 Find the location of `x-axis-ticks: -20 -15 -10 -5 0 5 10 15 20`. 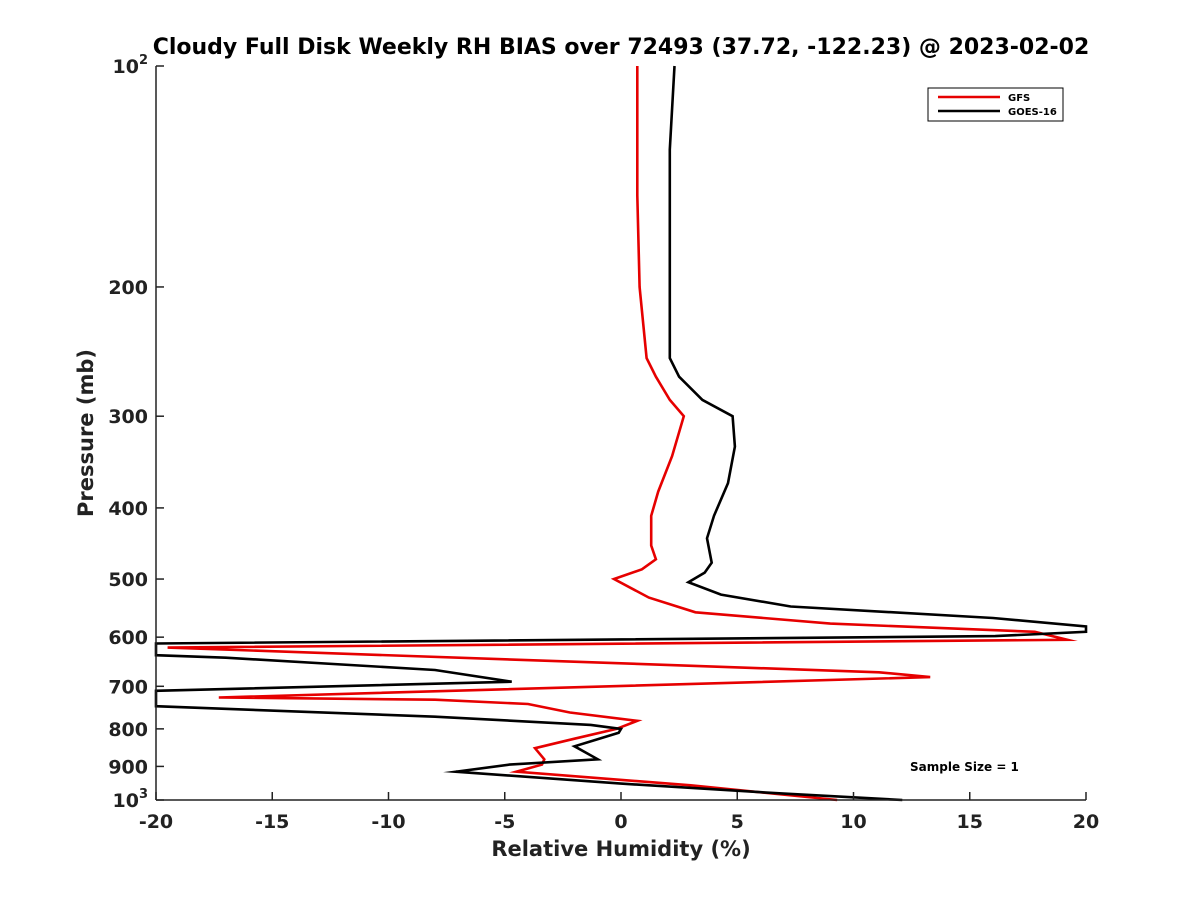

x-axis-ticks: -20 -15 -10 -5 0 5 10 15 20 is located at coordinates (619, 812).